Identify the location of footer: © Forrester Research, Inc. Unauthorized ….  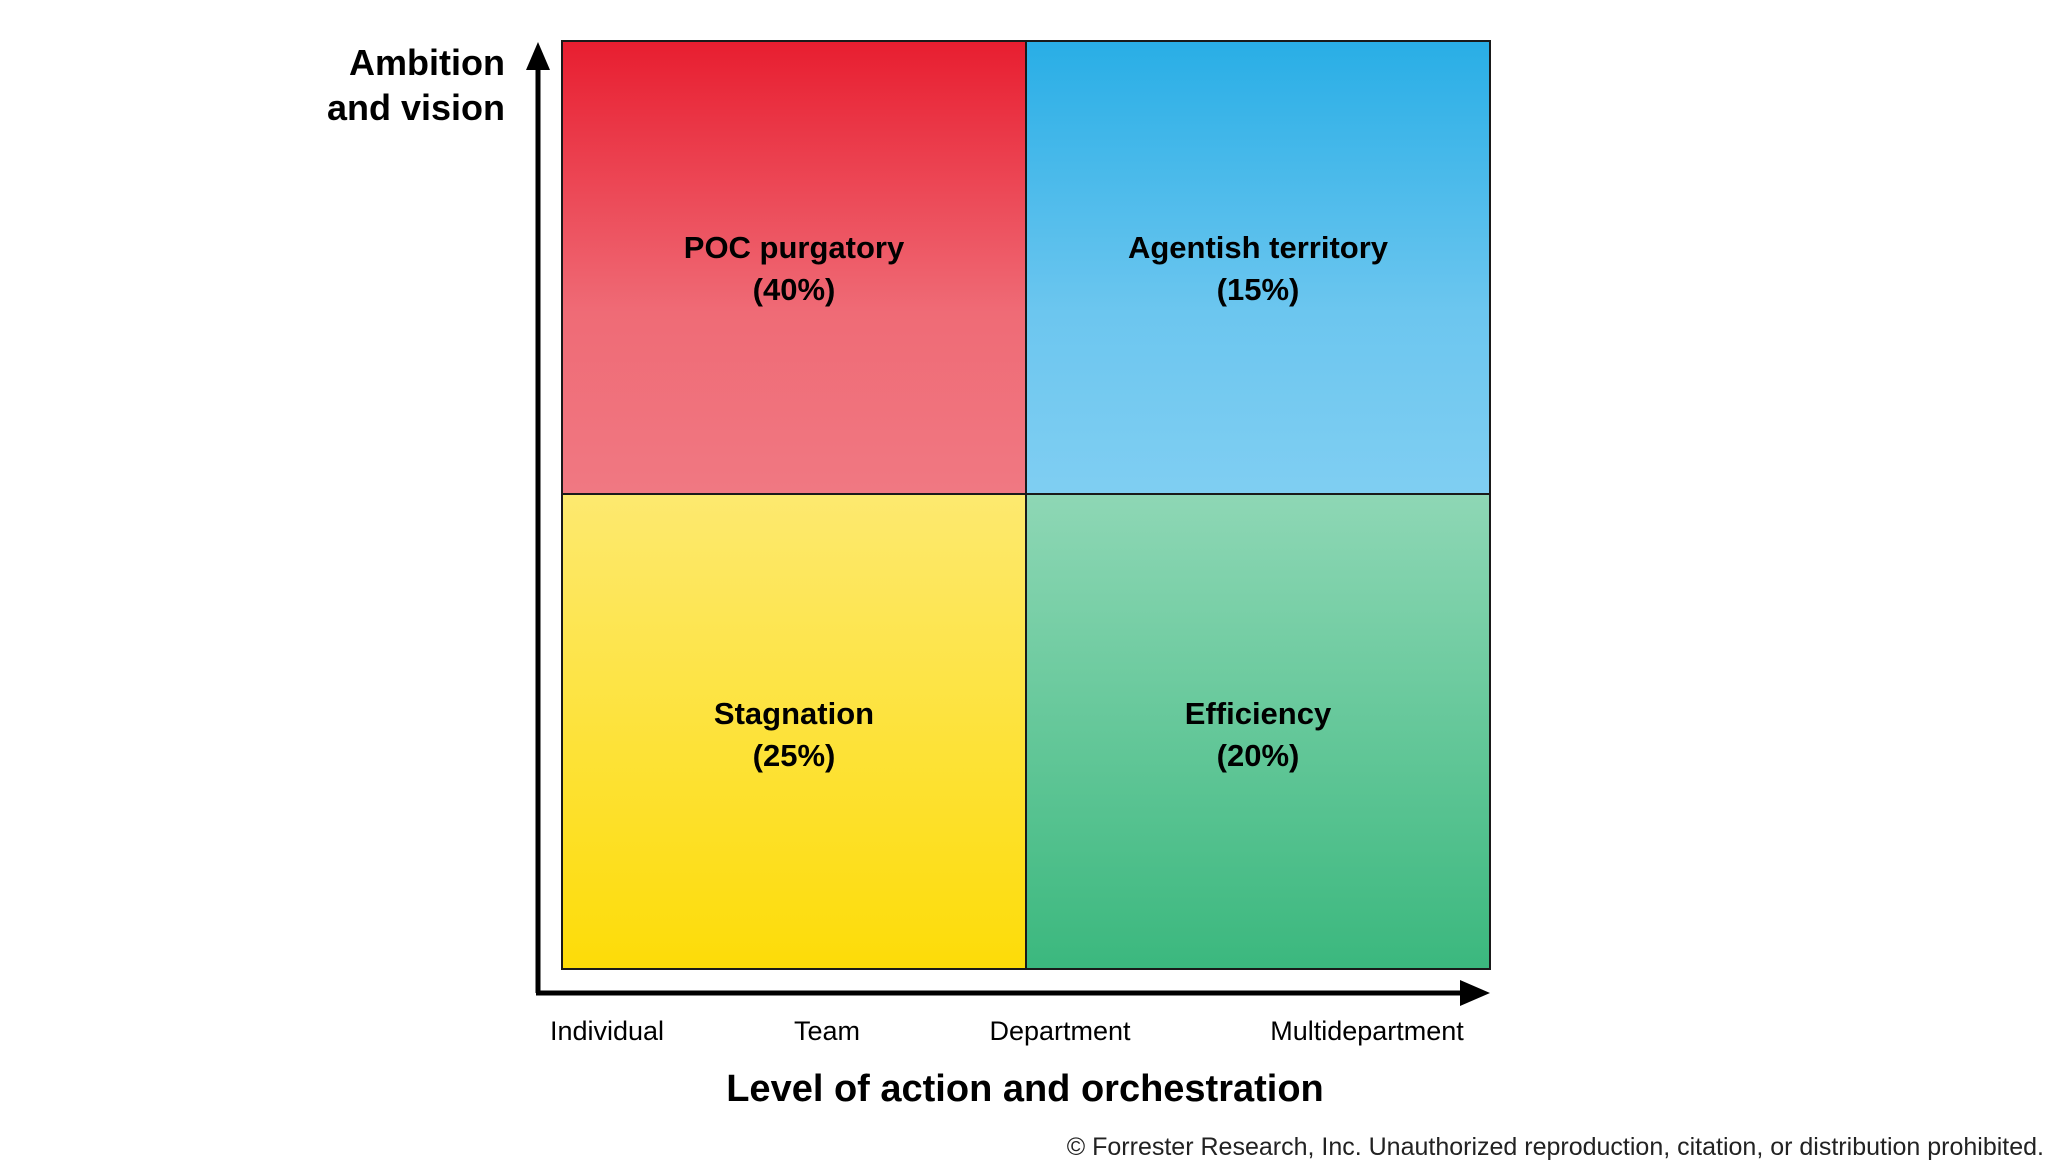
(1555, 1147).